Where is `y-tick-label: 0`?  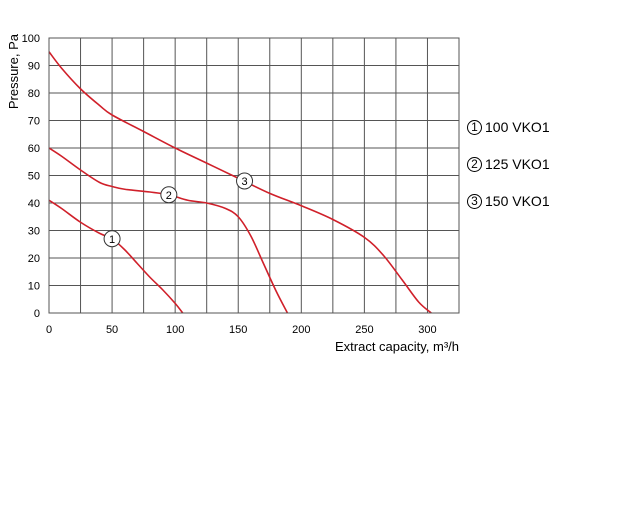
y-tick-label: 0 is located at coordinates (37, 314).